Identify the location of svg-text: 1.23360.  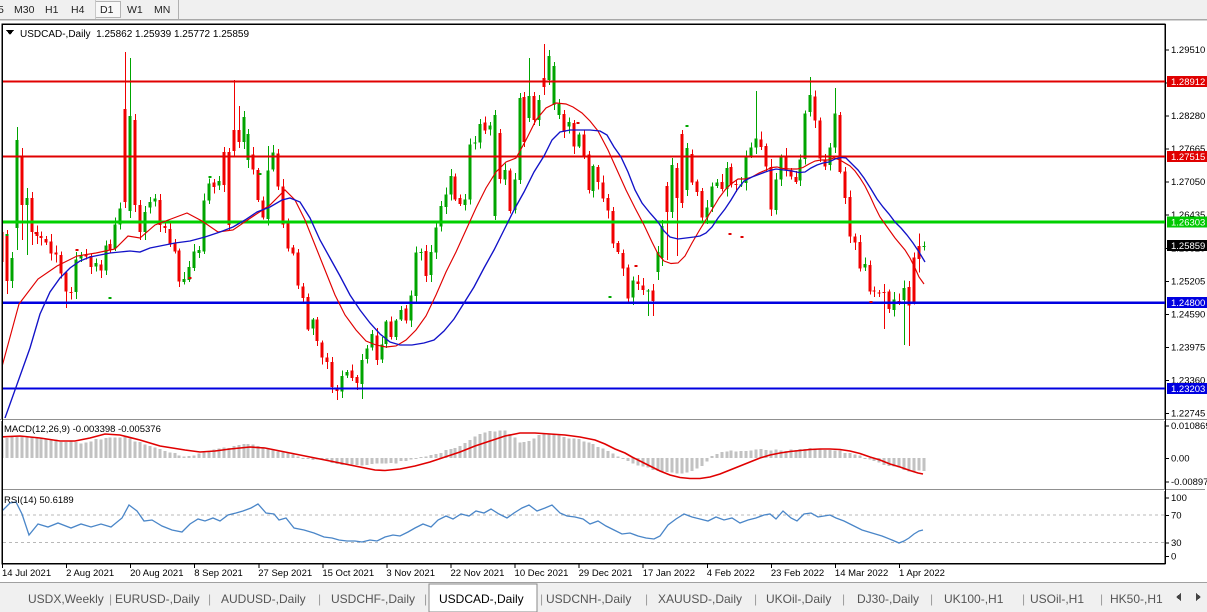
(1188, 381).